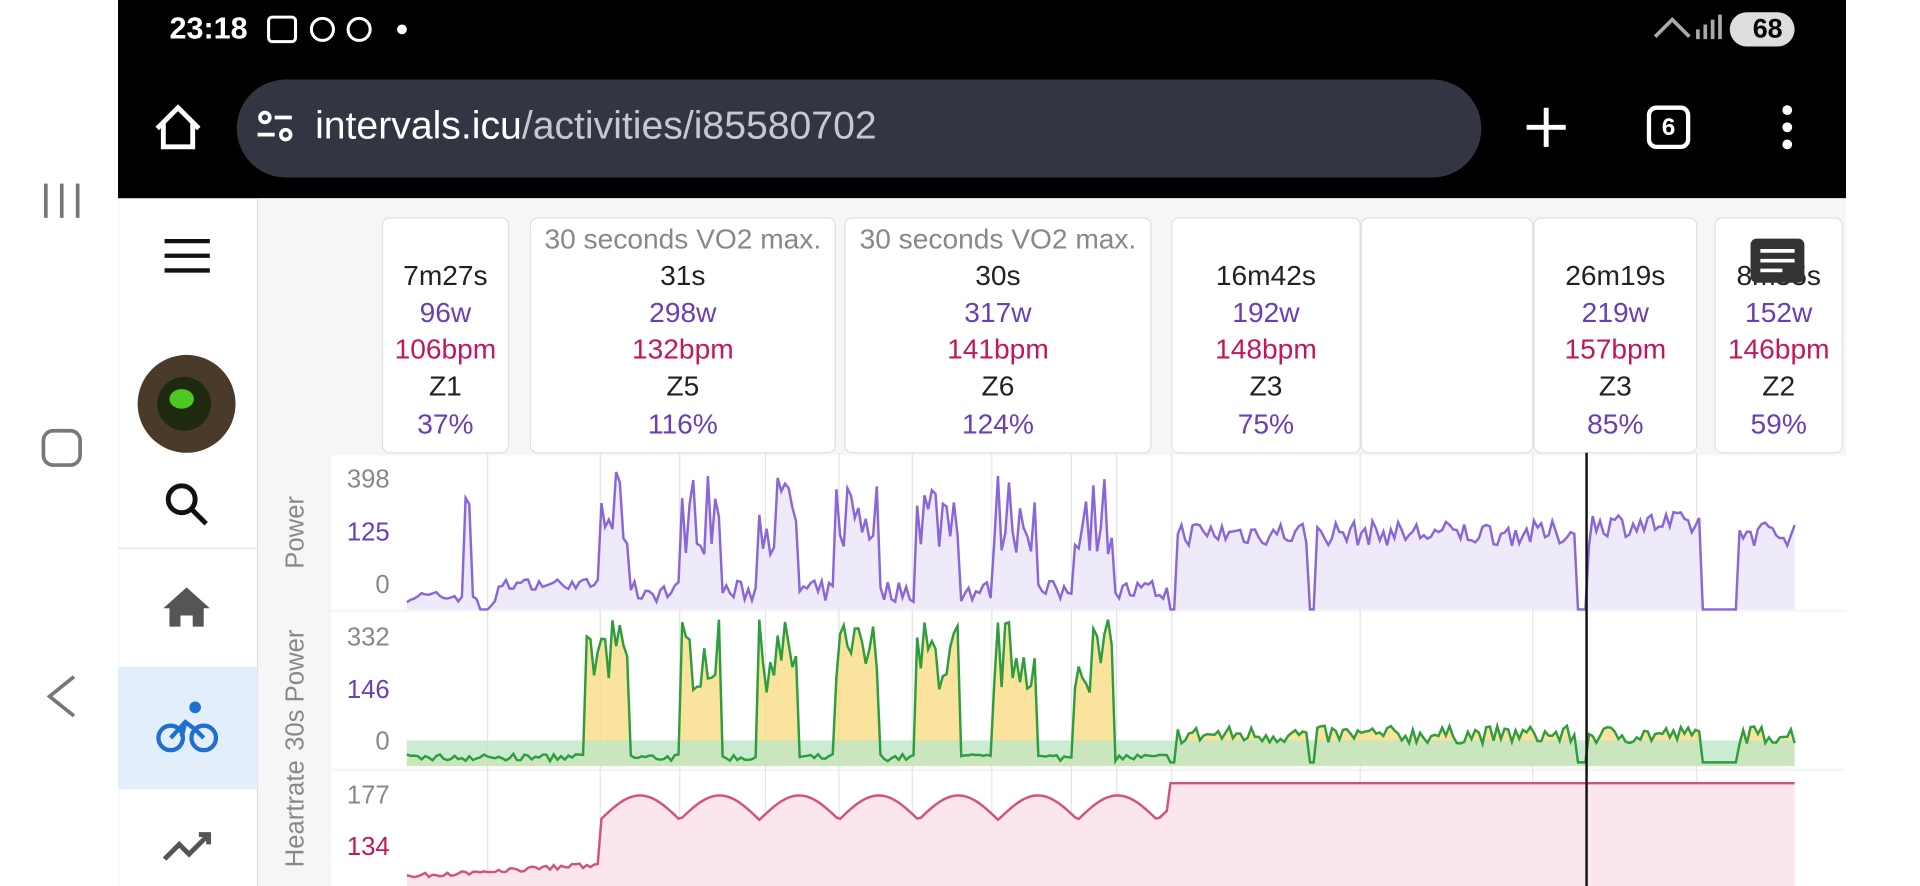 This screenshot has width=1920, height=886. Describe the element at coordinates (275, 126) in the screenshot. I see `site-info-icon` at that location.